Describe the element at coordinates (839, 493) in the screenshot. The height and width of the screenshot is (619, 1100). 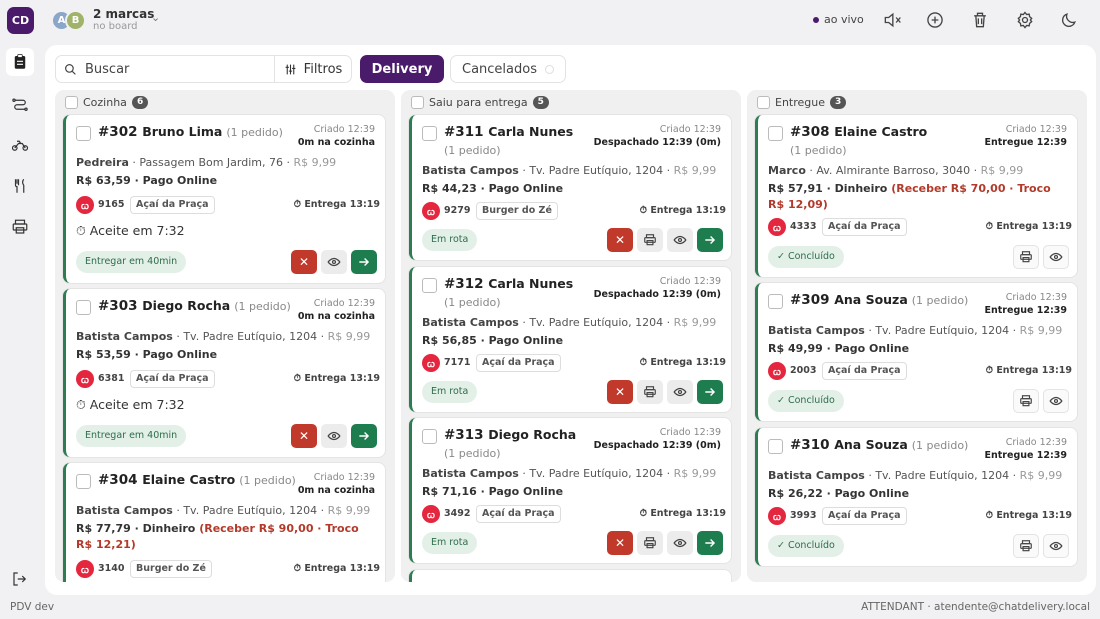
I see `payment-amount: R$ 26,22 · Pago Online` at that location.